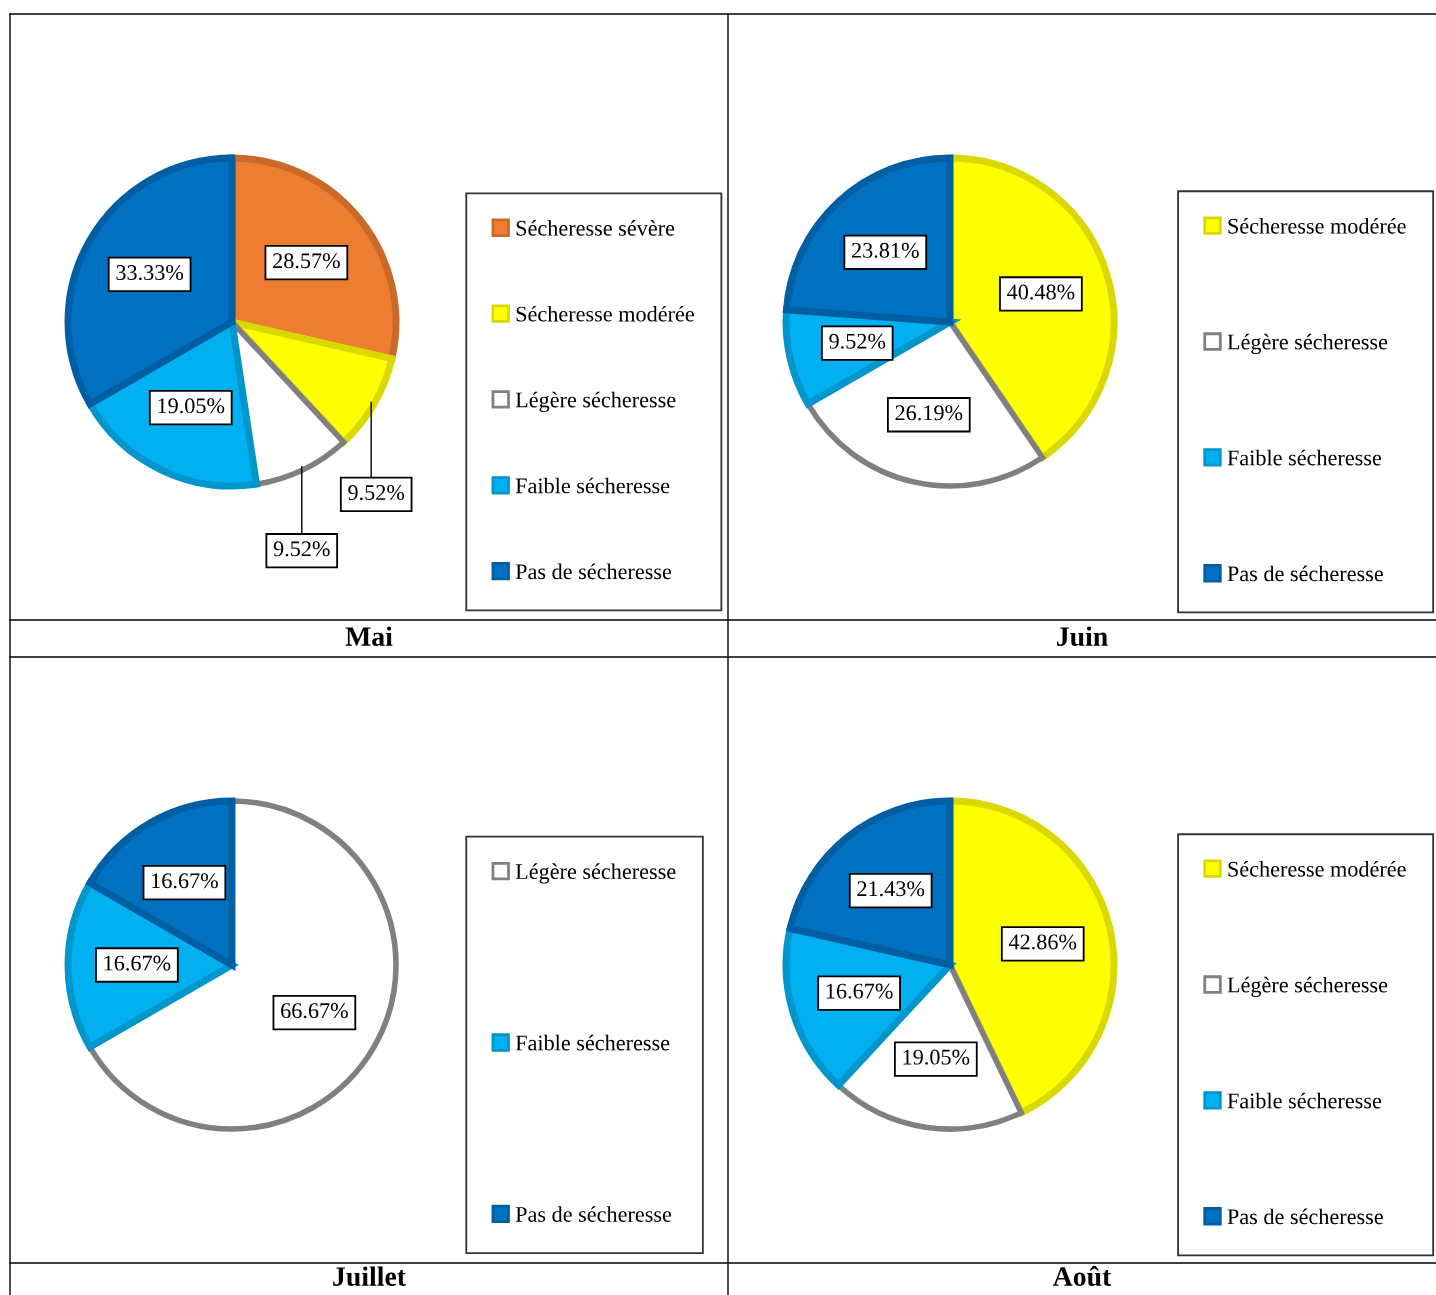  What do you see at coordinates (369, 636) in the screenshot?
I see `text: Mai` at bounding box center [369, 636].